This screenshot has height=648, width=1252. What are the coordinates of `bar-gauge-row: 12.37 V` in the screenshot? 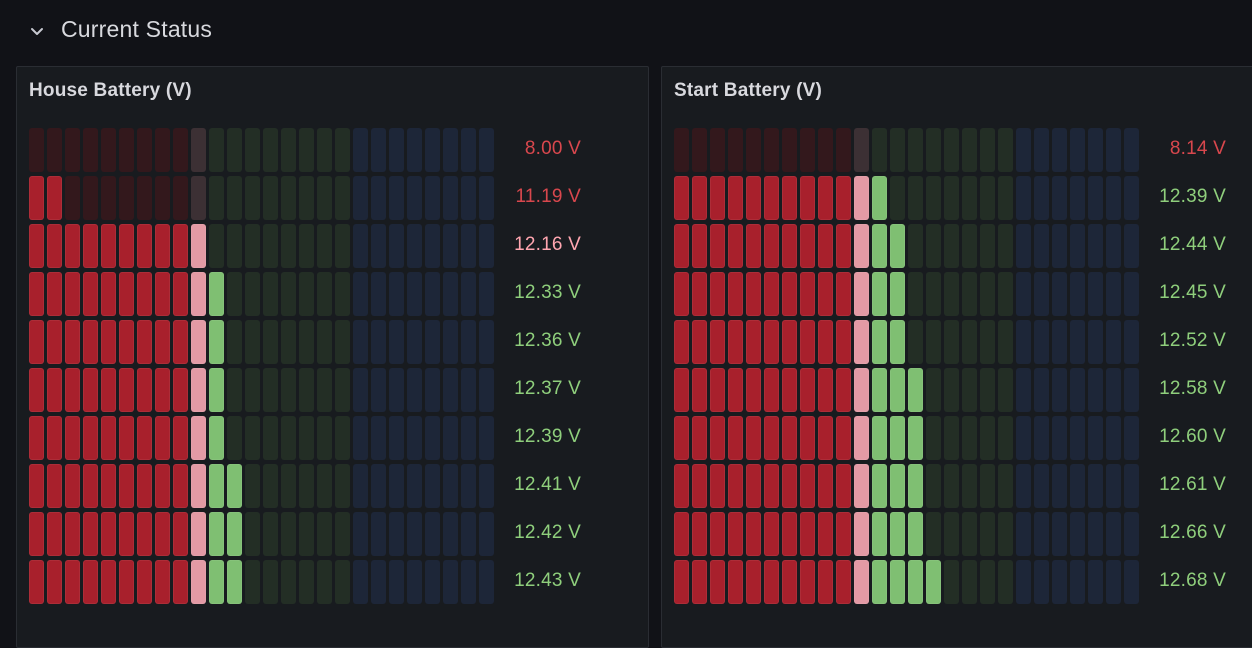 It's located at (329, 390).